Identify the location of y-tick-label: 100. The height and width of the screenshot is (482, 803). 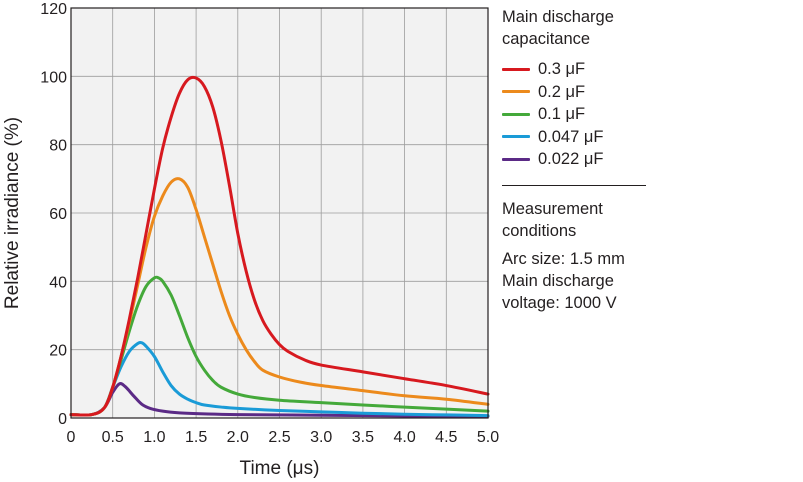
(53, 77).